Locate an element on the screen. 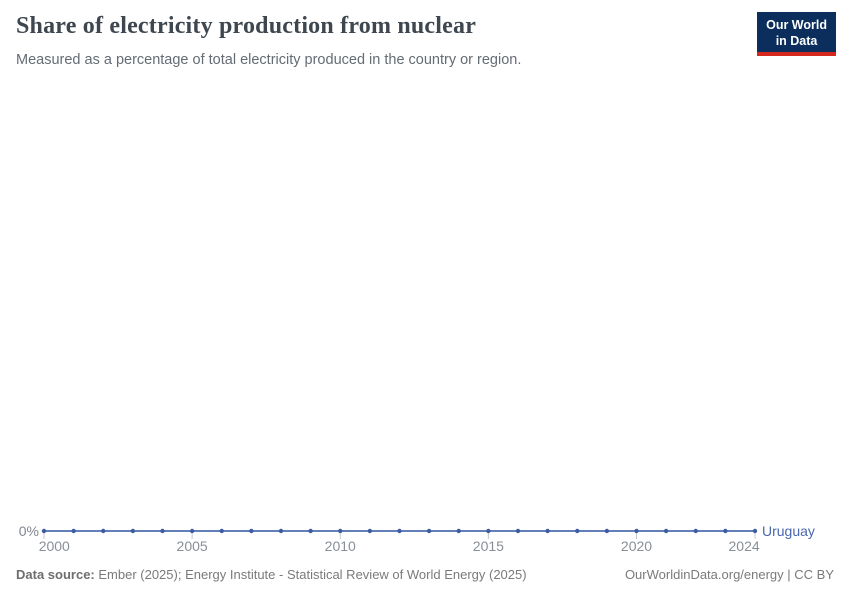  owid-logo-line2: in Data is located at coordinates (796, 41).